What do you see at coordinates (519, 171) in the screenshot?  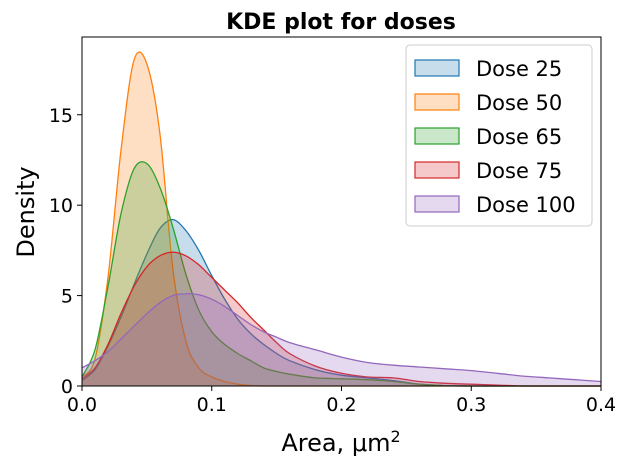 I see `legend-label: Dose 75` at bounding box center [519, 171].